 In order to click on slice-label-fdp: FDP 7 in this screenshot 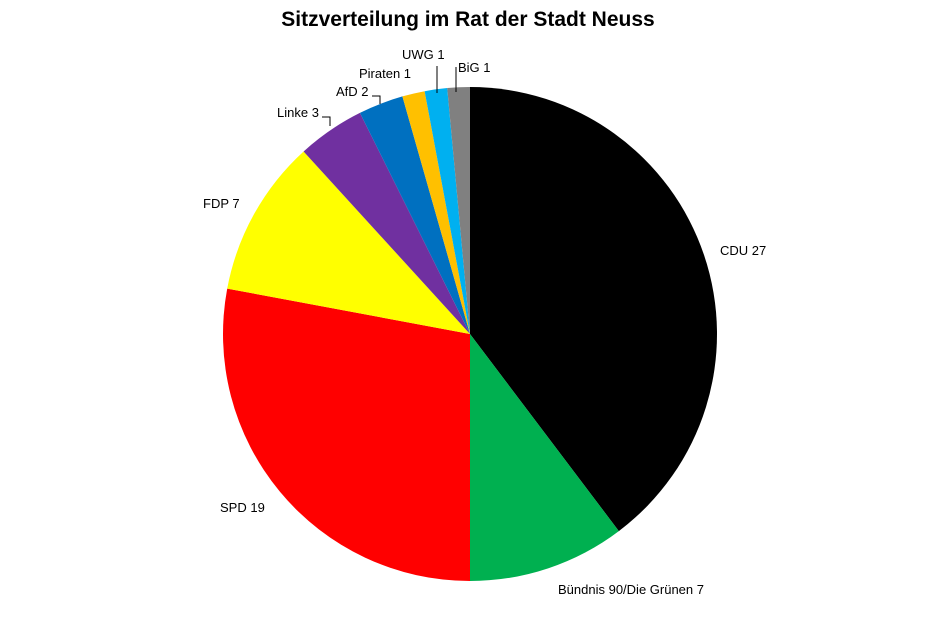, I will do `click(221, 203)`.